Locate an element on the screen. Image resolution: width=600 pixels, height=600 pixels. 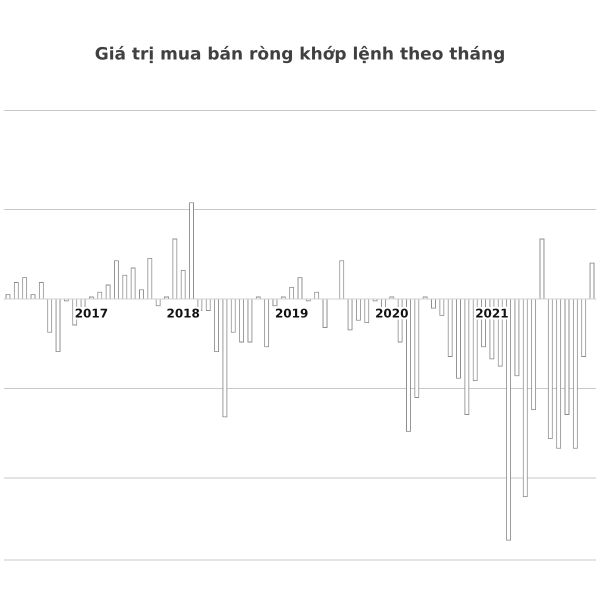
x-tick-label: 2017 is located at coordinates (91, 313).